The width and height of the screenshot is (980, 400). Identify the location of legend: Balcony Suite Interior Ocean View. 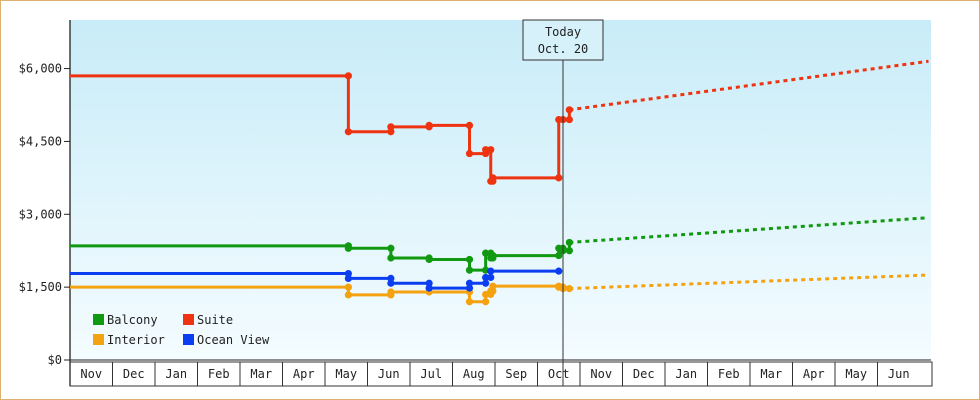
(181, 330).